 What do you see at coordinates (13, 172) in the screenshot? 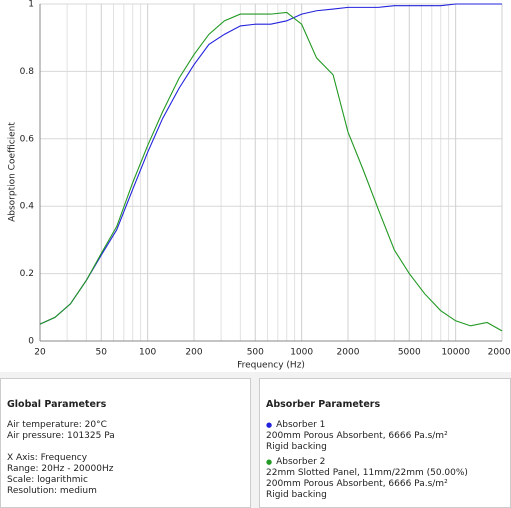
I see `y-axis-label: Absorption Coefficient` at bounding box center [13, 172].